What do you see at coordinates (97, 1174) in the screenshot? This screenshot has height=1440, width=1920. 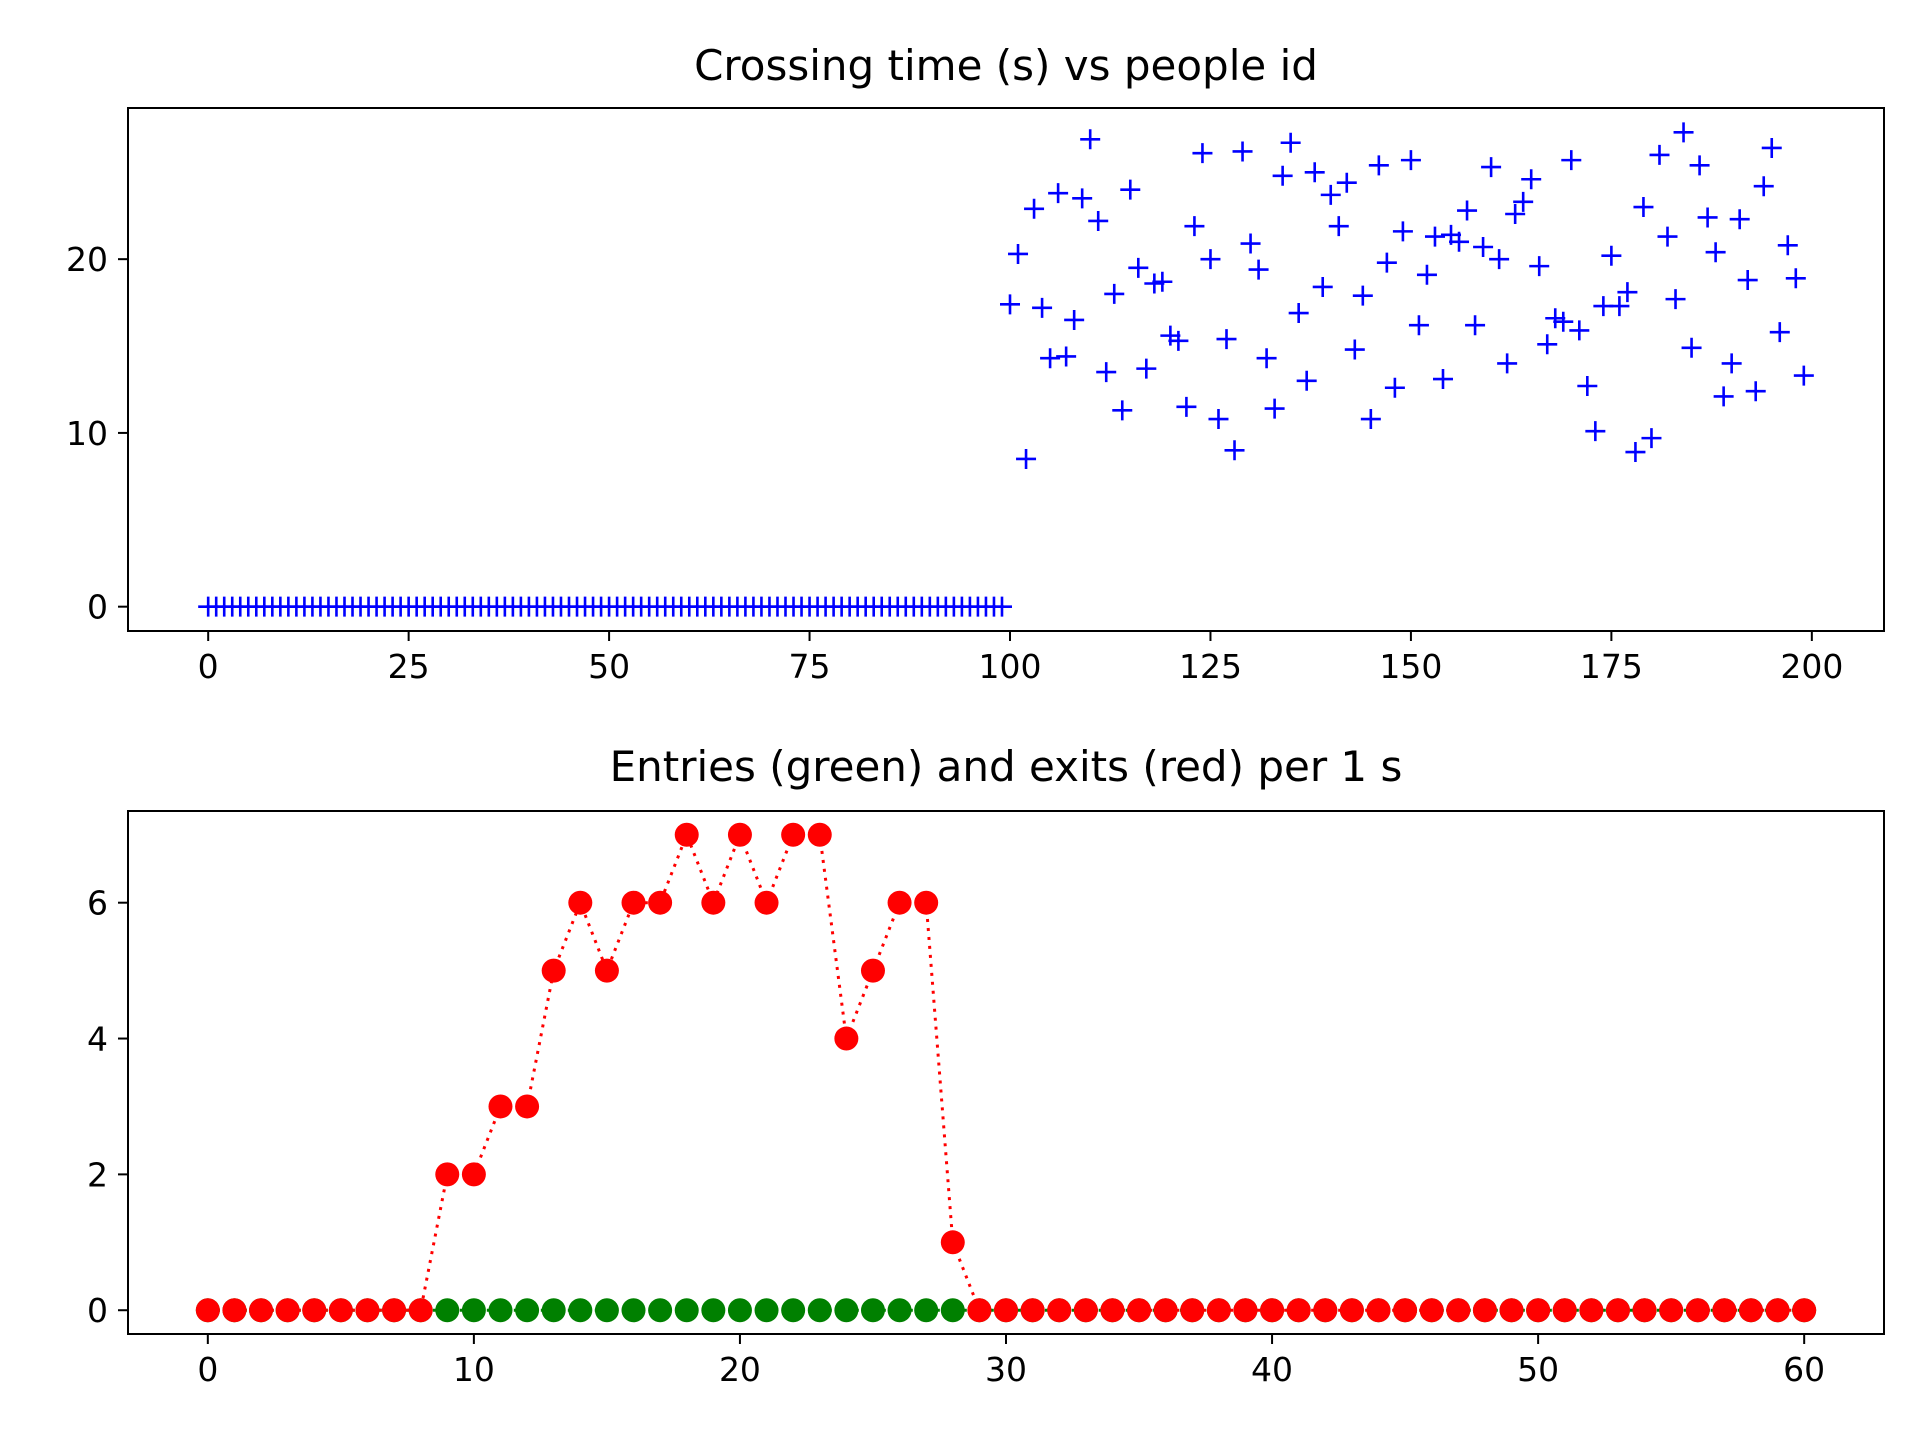 I see `y-tick-label: 2` at bounding box center [97, 1174].